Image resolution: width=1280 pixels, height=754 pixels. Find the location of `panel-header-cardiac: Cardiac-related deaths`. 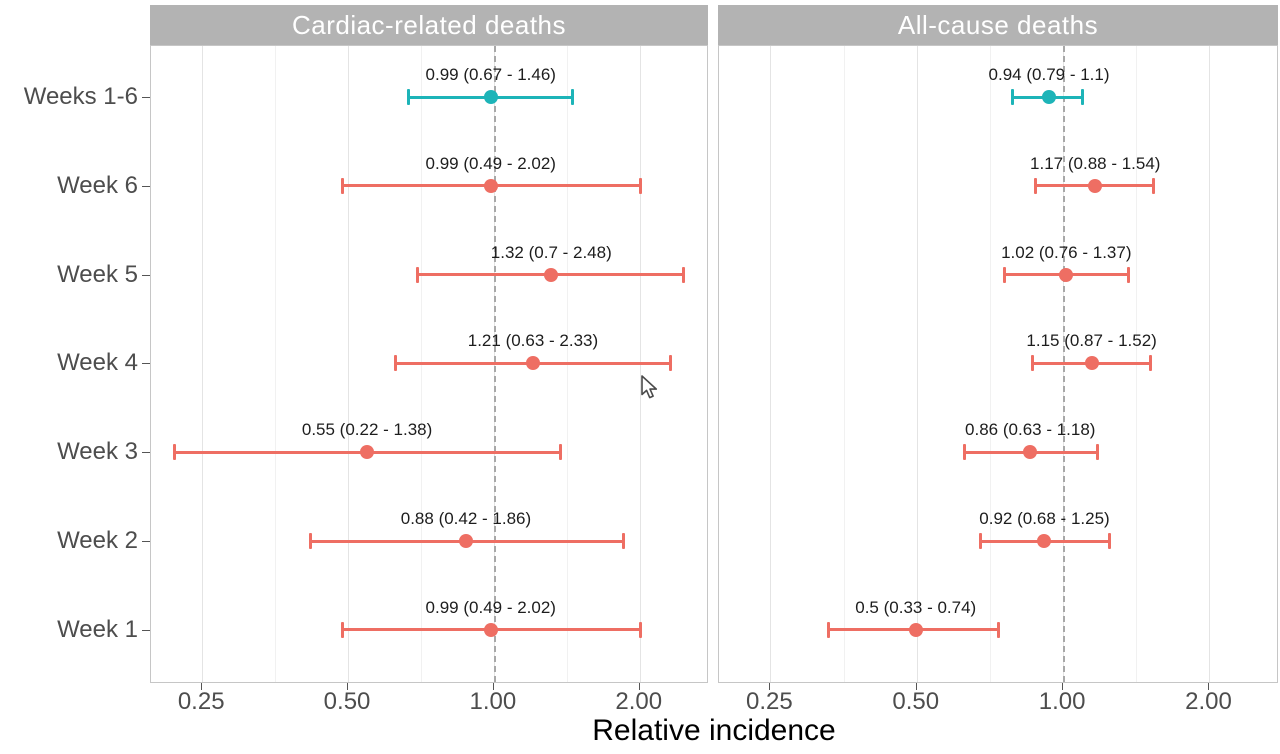

panel-header-cardiac: Cardiac-related deaths is located at coordinates (429, 25).